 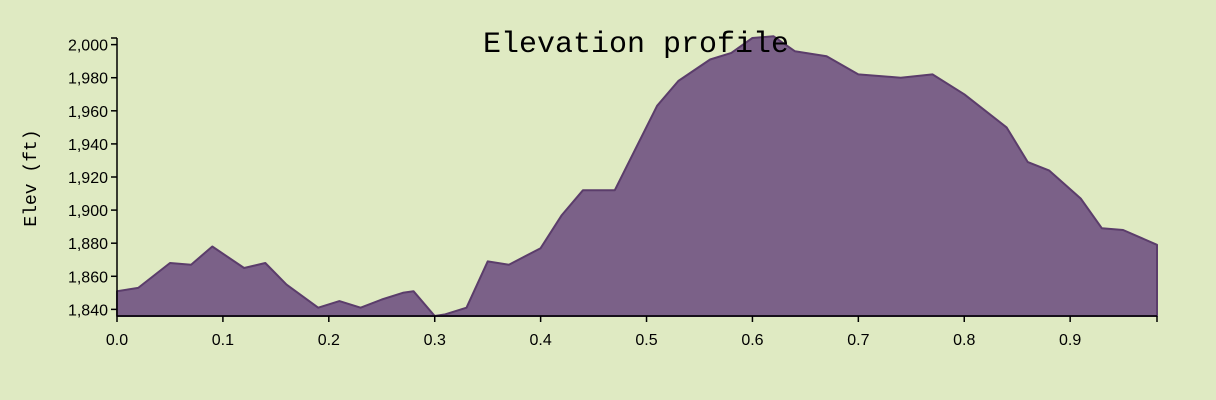 I want to click on y-tick-label: 1,940, so click(x=88, y=145).